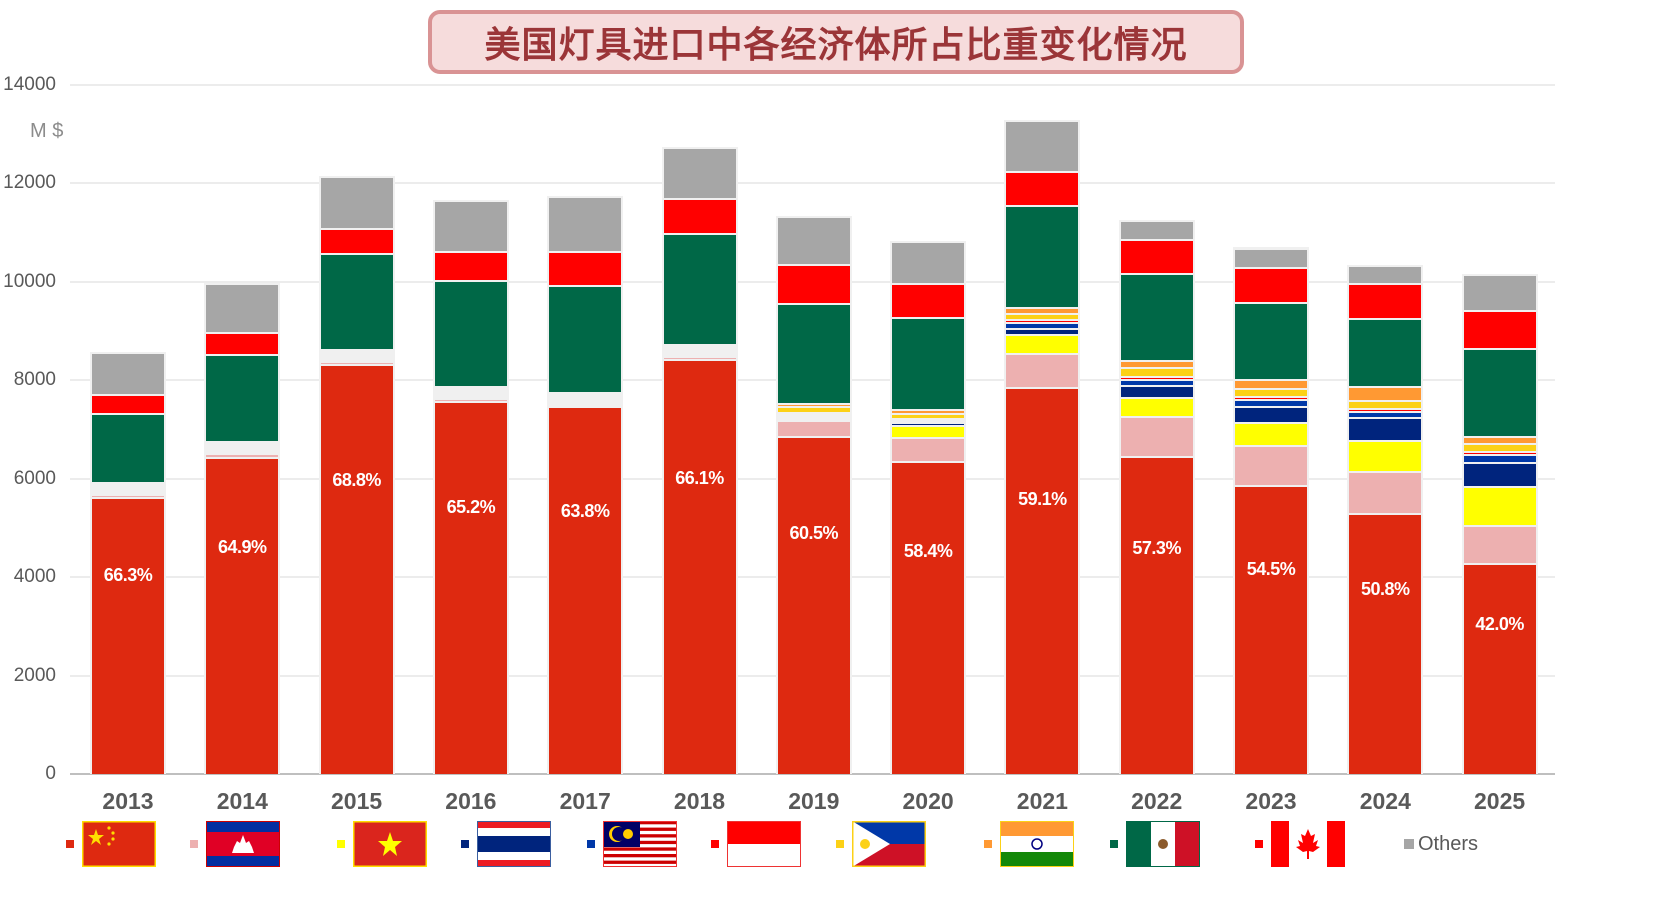 This screenshot has width=1653, height=924. I want to click on china-share-label: 60.5%, so click(814, 532).